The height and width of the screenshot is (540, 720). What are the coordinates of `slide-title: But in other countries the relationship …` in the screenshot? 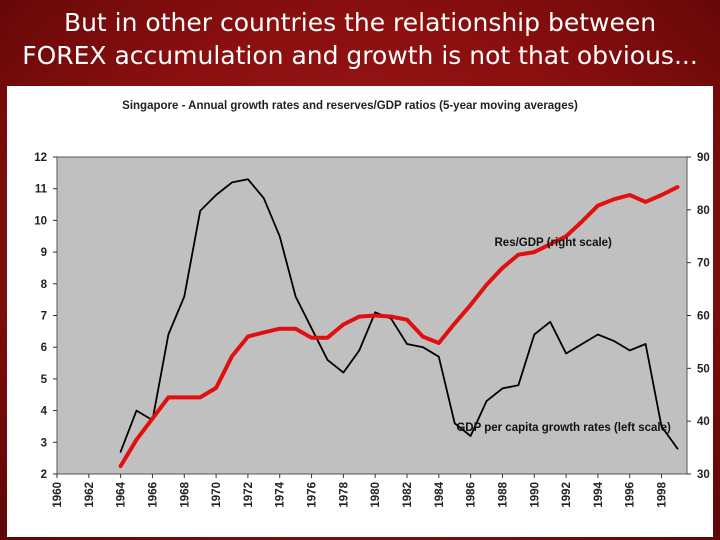 It's located at (360, 39).